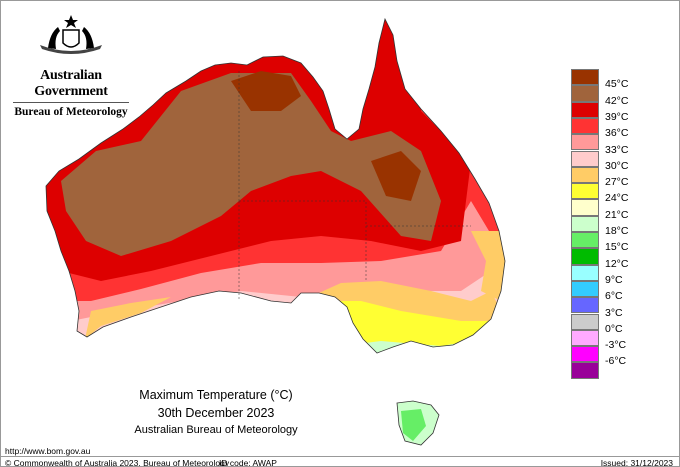  What do you see at coordinates (396, 176) in the screenshot?
I see `band-45b` at bounding box center [396, 176].